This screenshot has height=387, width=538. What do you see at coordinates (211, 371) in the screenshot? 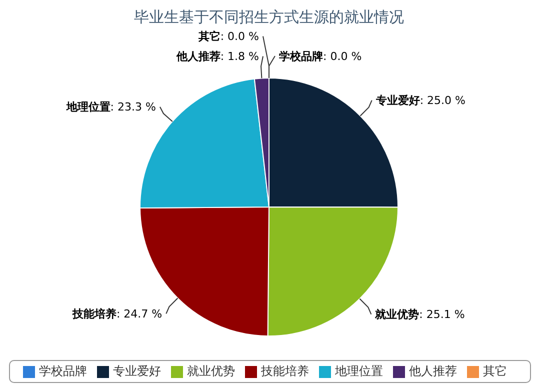
I see `legend-label: 就业优势` at bounding box center [211, 371].